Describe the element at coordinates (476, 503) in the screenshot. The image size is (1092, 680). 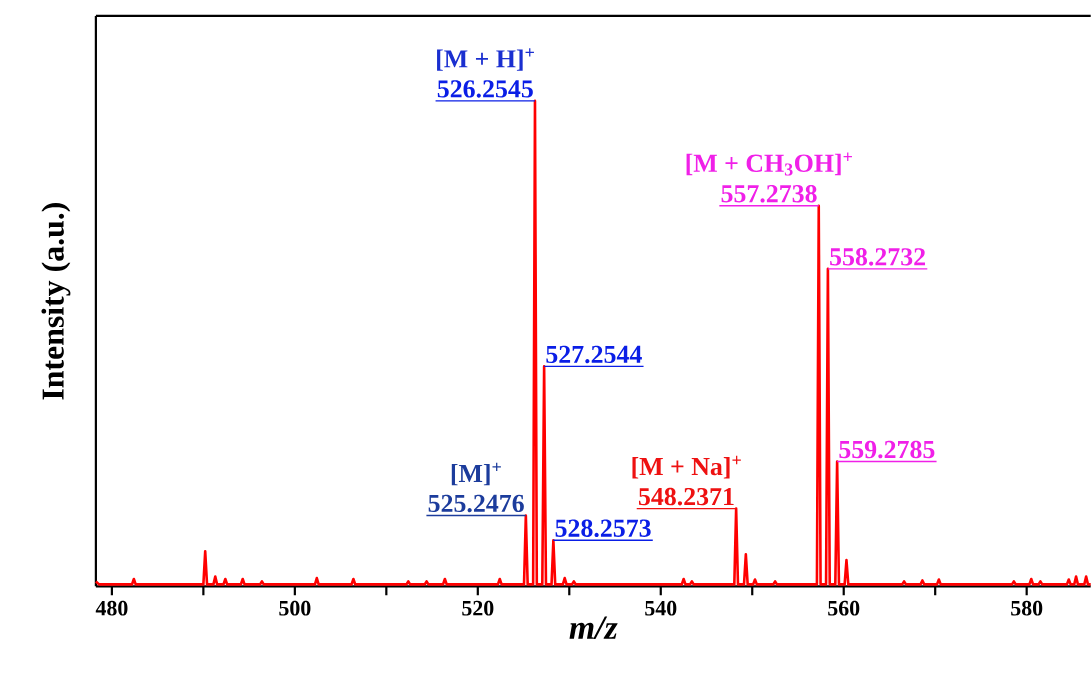
I see `annotation: 525.2476` at that location.